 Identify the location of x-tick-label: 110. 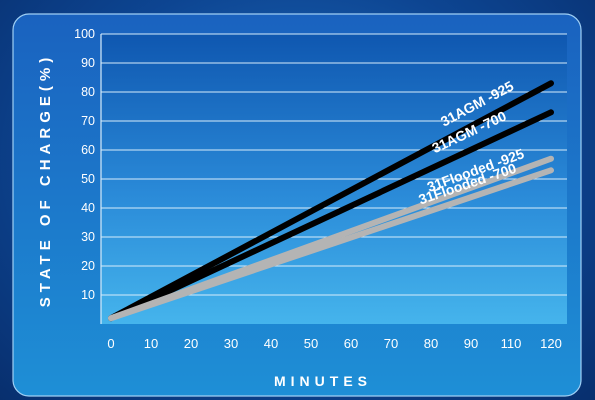
(511, 343).